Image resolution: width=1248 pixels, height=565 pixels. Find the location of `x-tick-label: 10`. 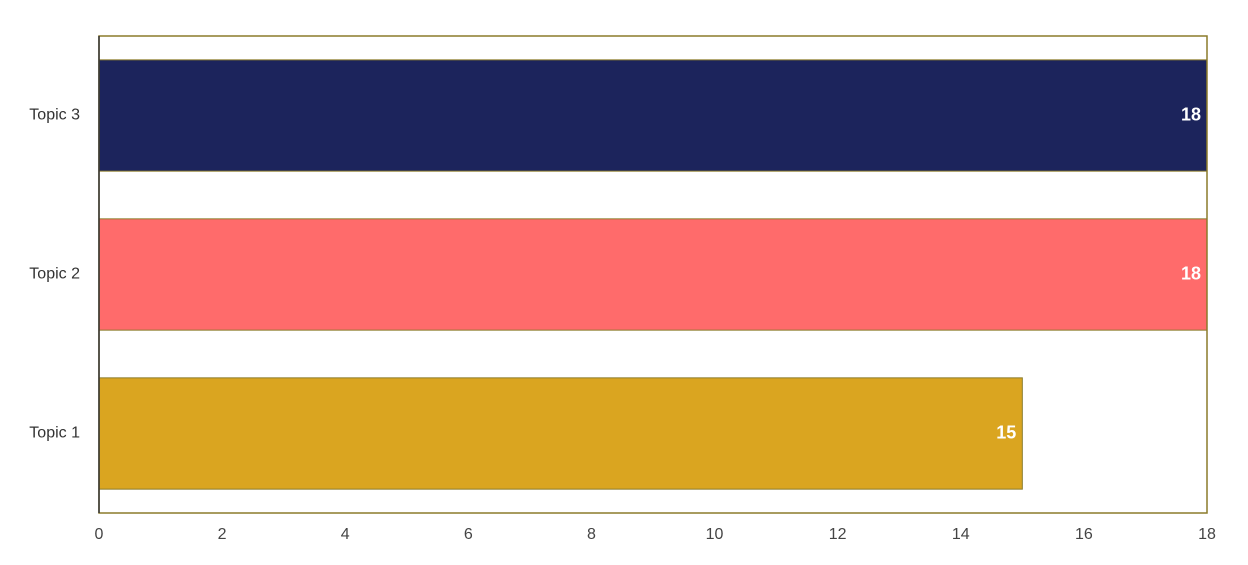

x-tick-label: 10 is located at coordinates (715, 534).